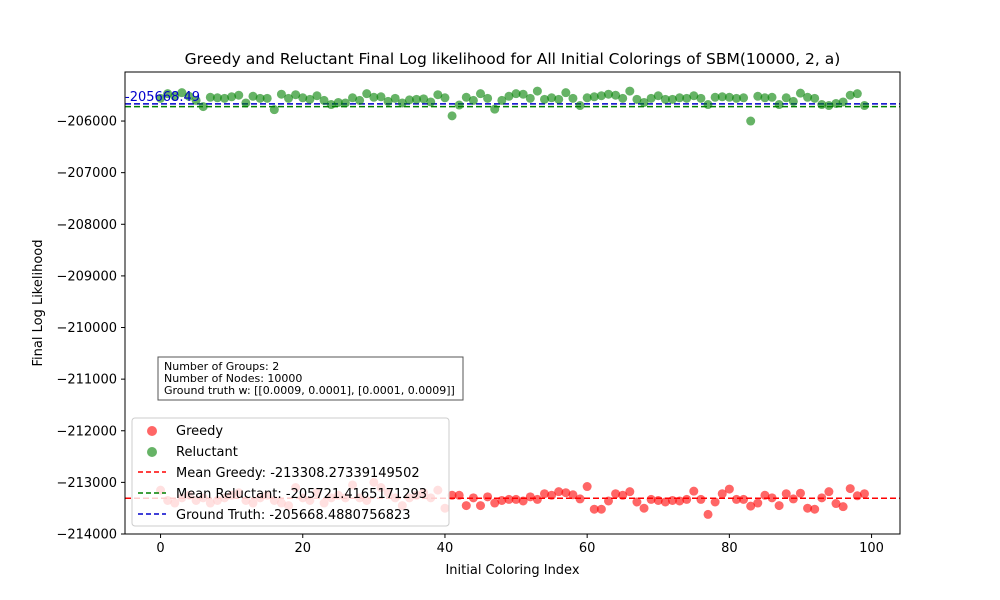 The height and width of the screenshot is (600, 1000). I want to click on y-tick-label: −213000, so click(86, 483).